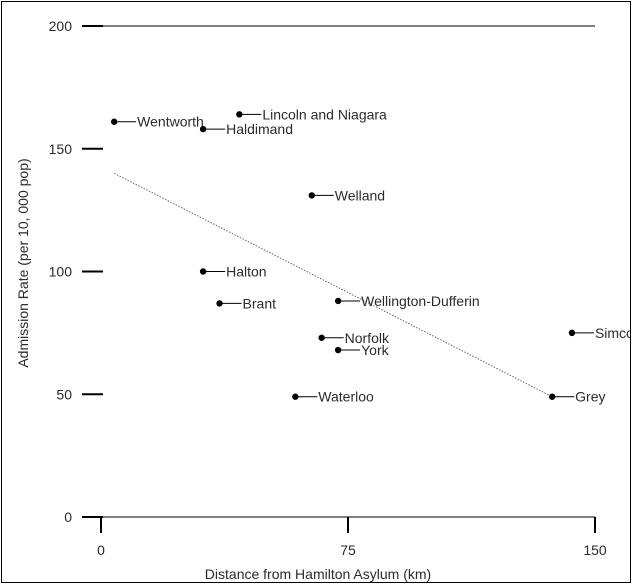 The height and width of the screenshot is (584, 632). Describe the element at coordinates (68, 517) in the screenshot. I see `y-tick-label: 0` at that location.